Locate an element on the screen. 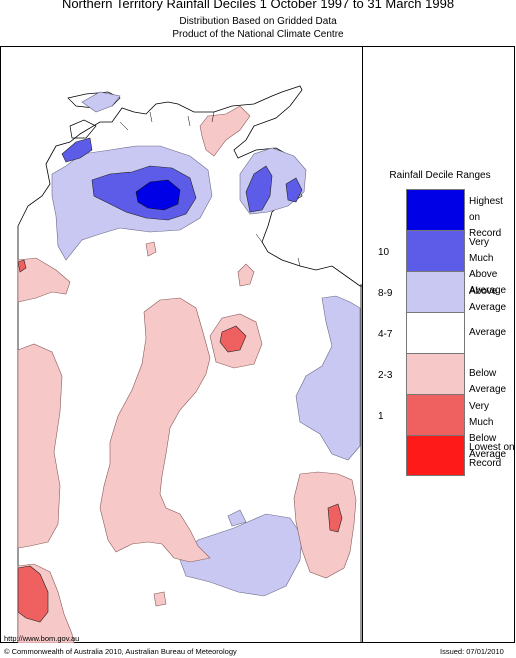  coastal-detail is located at coordinates (210, 189).